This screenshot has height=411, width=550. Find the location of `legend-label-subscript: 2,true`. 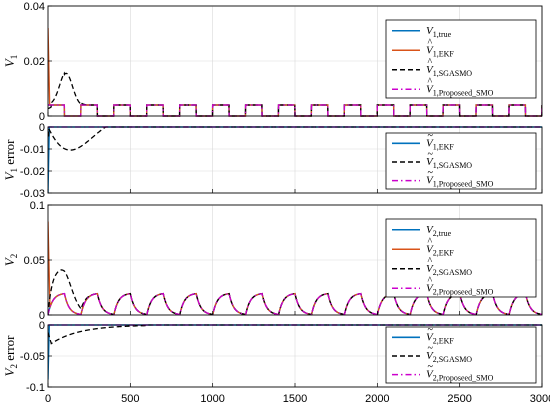

legend-label-subscript: 2,true is located at coordinates (442, 233).